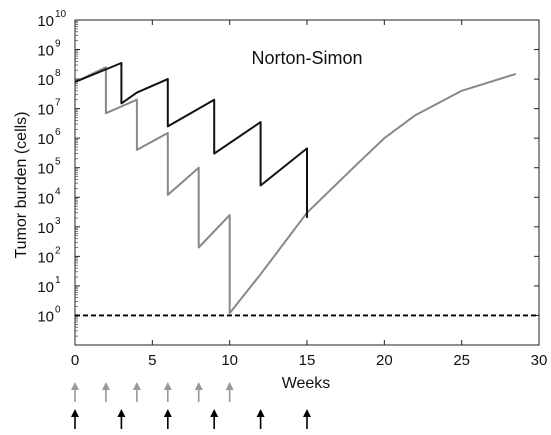 This screenshot has width=551, height=435. I want to click on y-tick-exponent: 0, so click(58, 309).